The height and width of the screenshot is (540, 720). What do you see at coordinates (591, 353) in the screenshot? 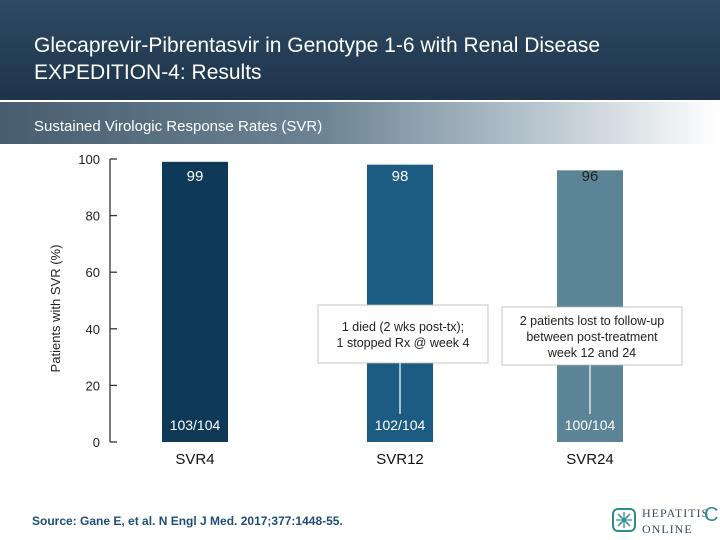
I see `annotation-2-line-3: week 12 and 24` at bounding box center [591, 353].